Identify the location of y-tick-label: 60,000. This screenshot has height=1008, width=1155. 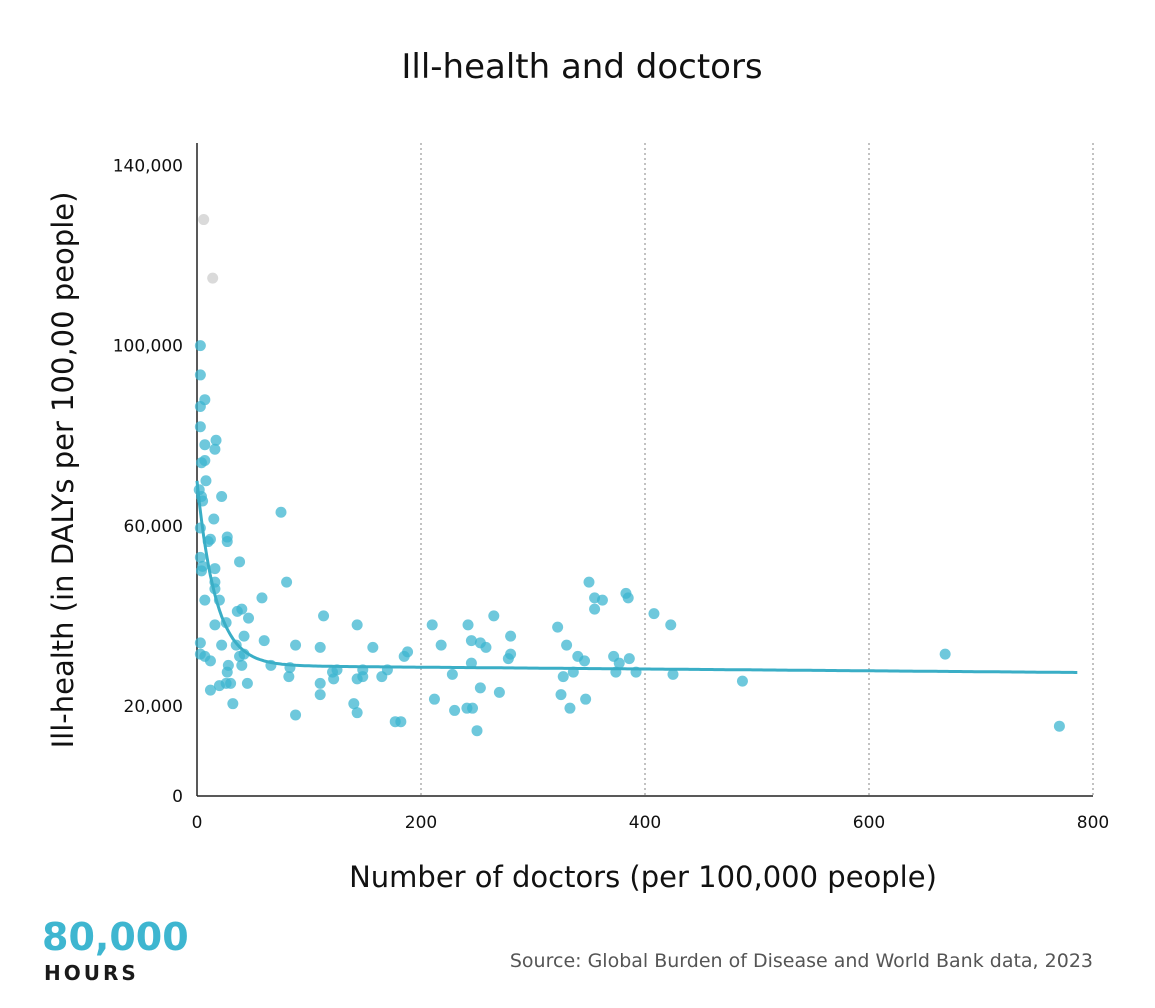
(153, 527).